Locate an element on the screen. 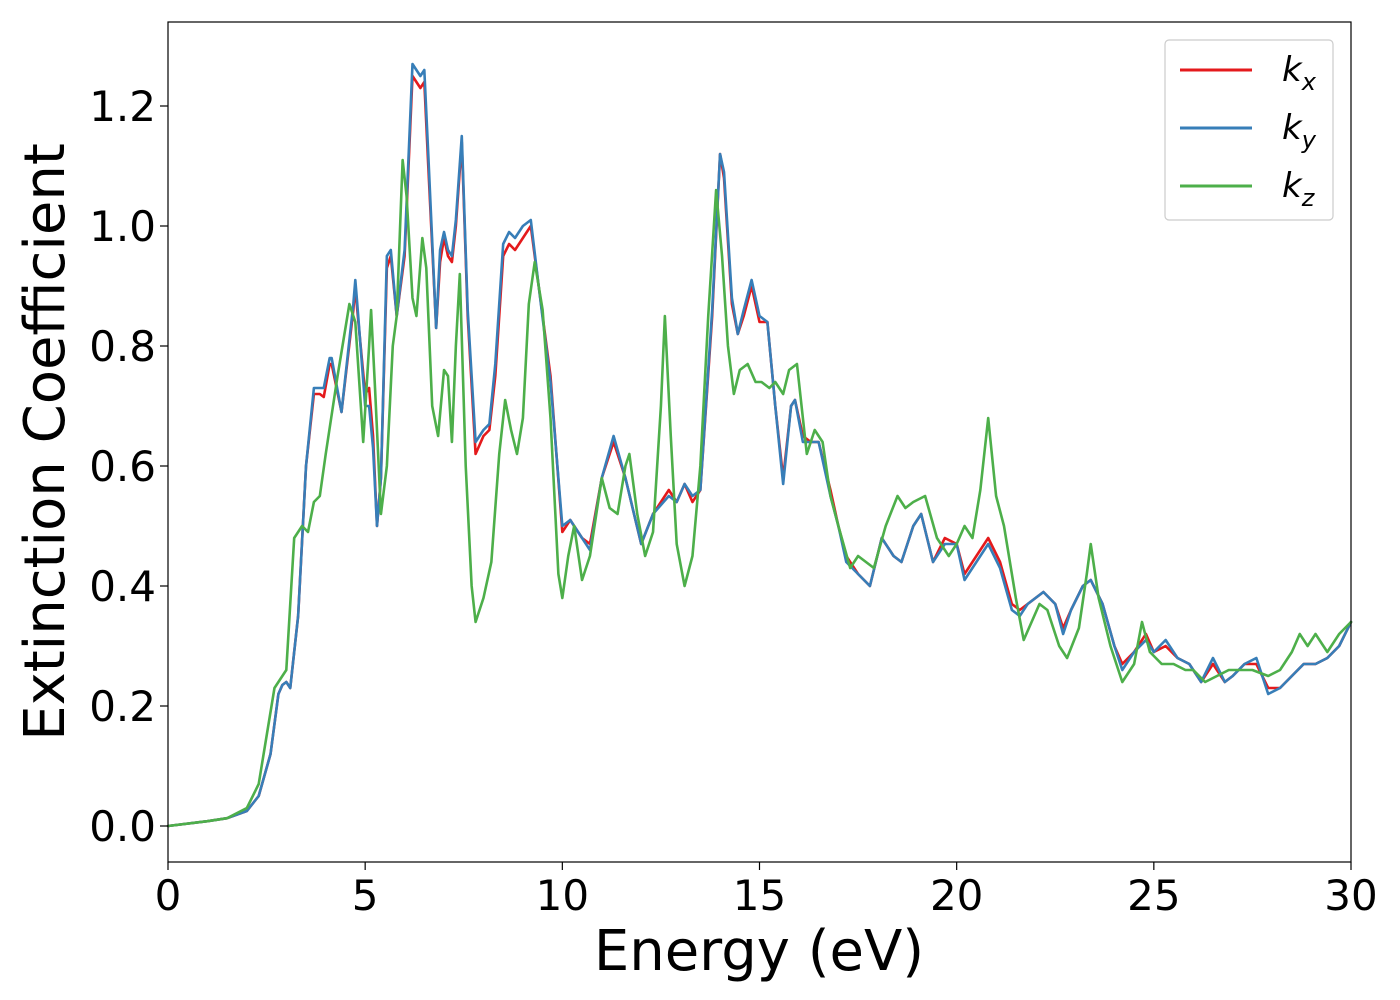  legend-label-subscript: z is located at coordinates (1308, 198).